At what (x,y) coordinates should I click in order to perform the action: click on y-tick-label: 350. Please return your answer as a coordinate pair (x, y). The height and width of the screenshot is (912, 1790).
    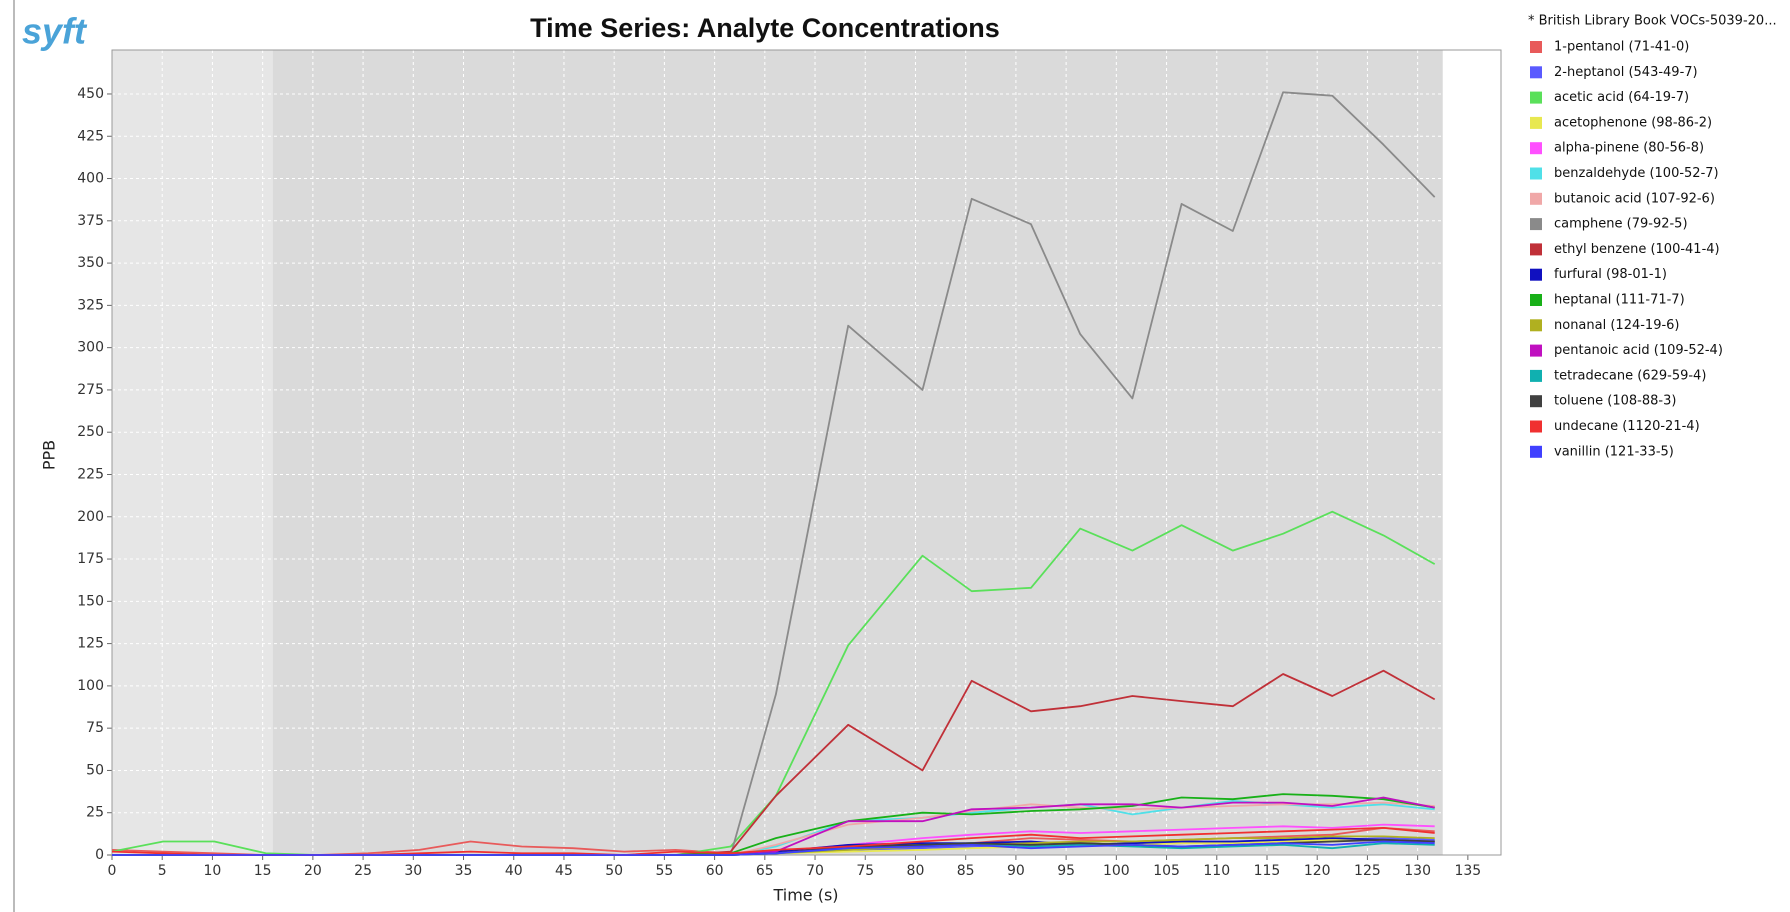
    Looking at the image, I should click on (90, 263).